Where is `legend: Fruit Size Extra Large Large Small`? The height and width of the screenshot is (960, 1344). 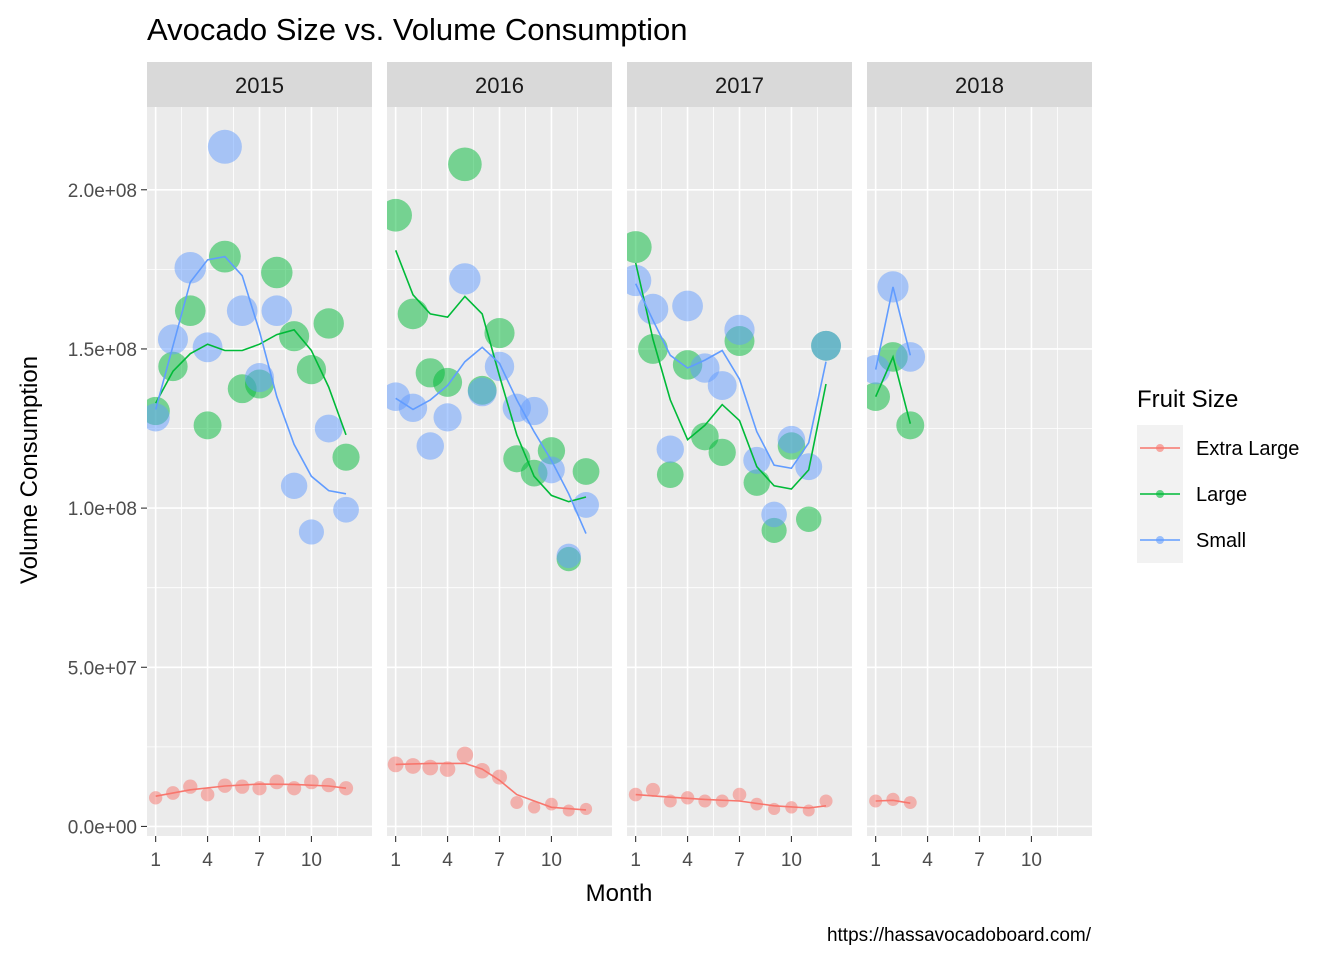 legend: Fruit Size Extra Large Large Small is located at coordinates (1218, 474).